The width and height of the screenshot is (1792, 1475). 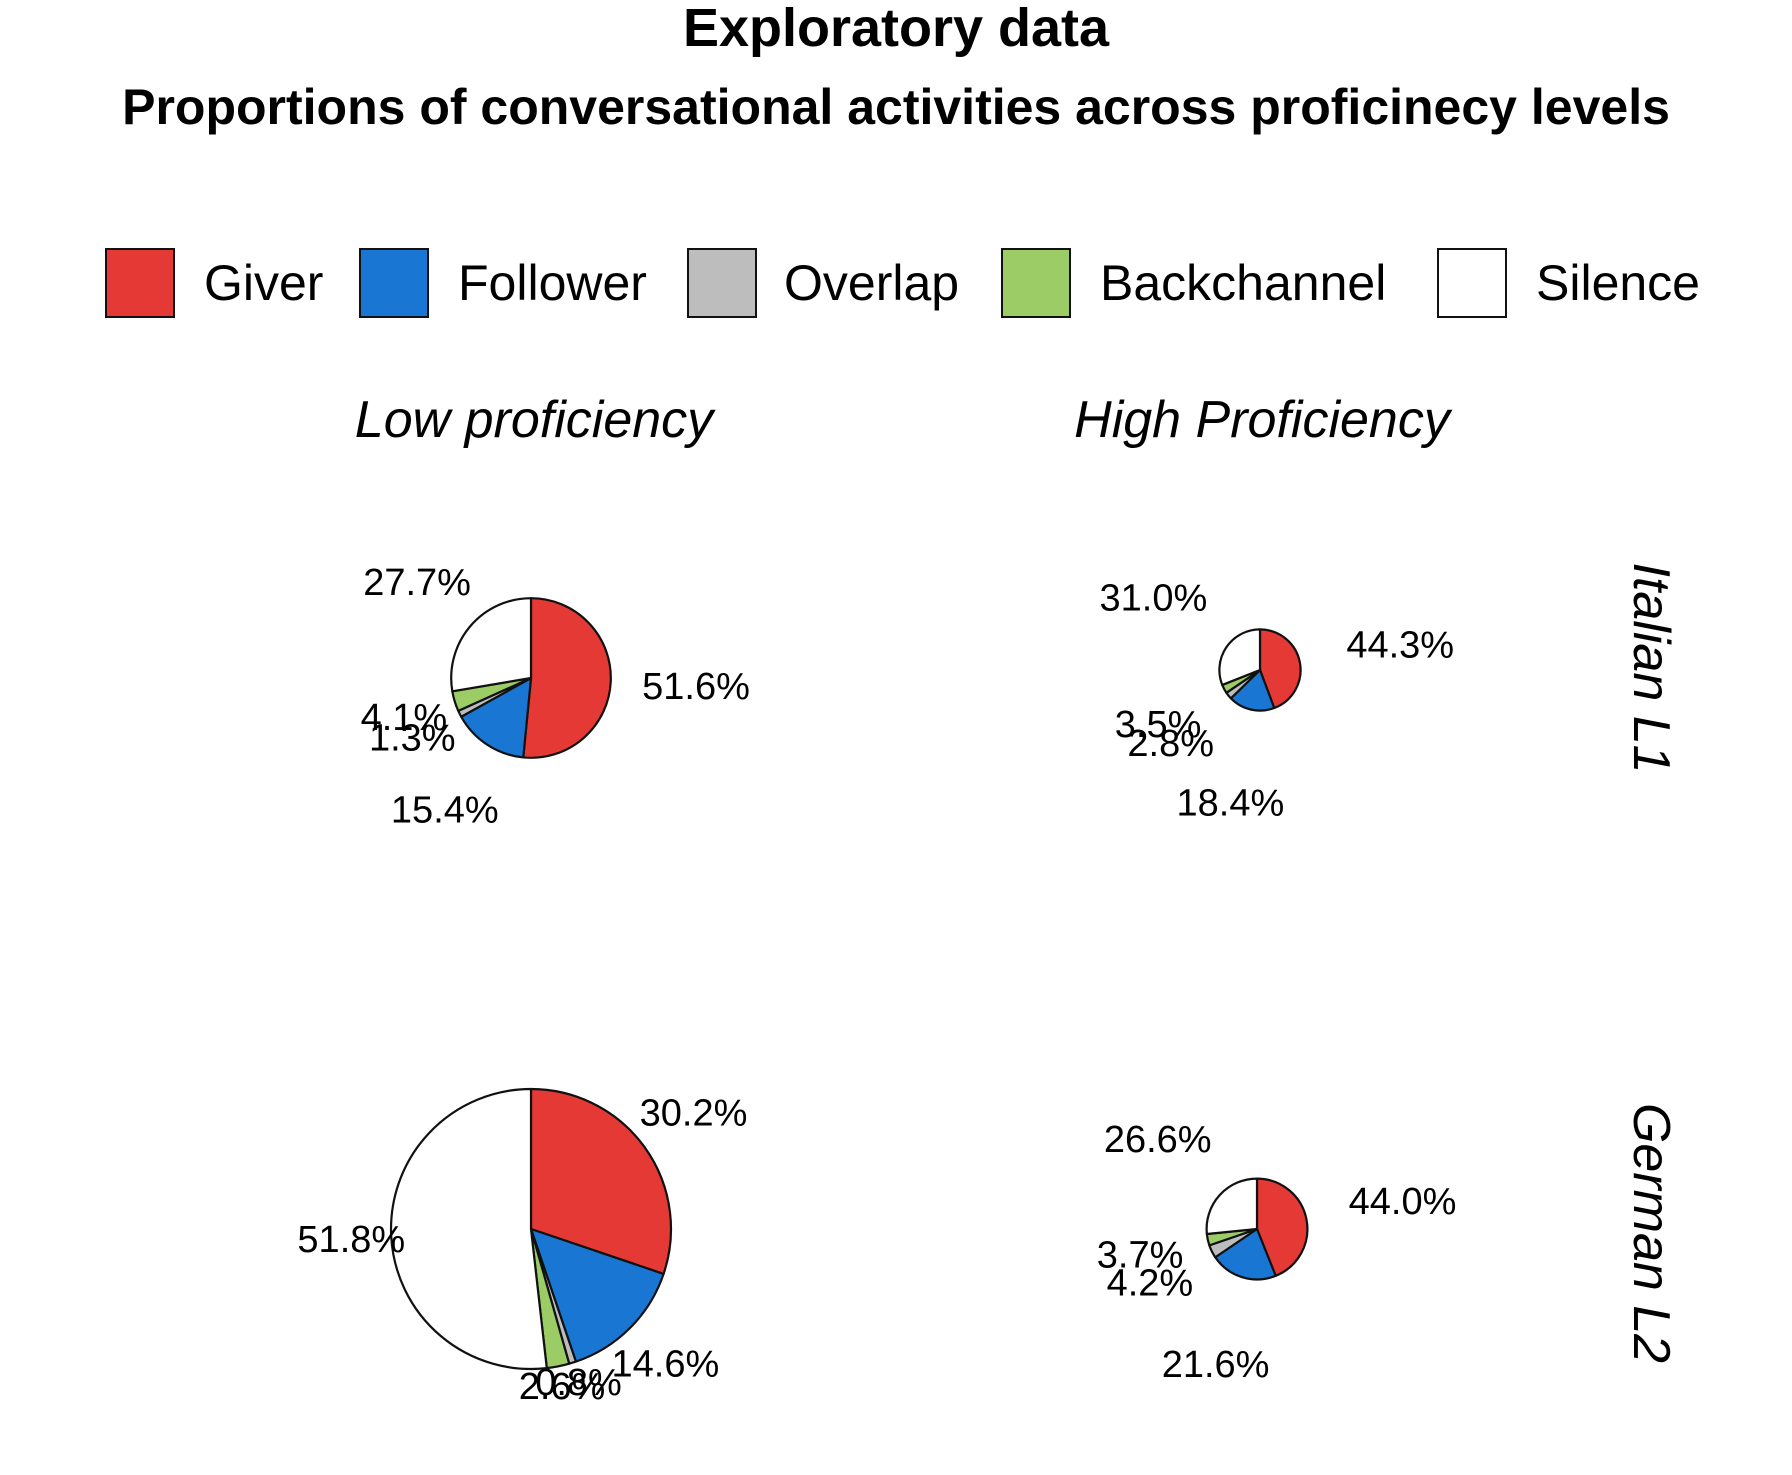 What do you see at coordinates (1036, 283) in the screenshot?
I see `legend-swatch-backchannel` at bounding box center [1036, 283].